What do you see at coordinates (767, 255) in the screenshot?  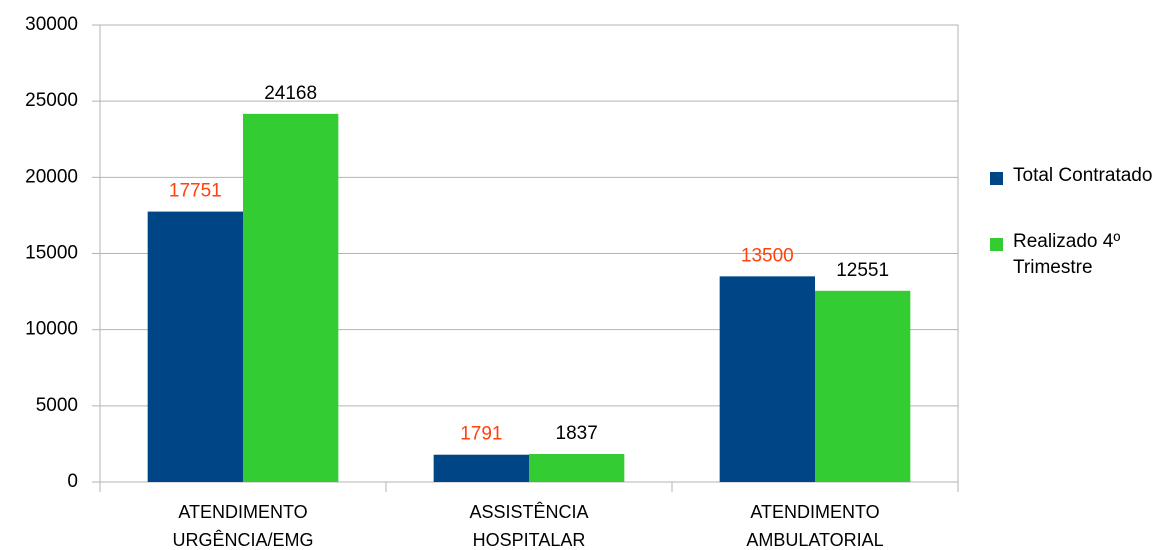 I see `data-label: 13500` at bounding box center [767, 255].